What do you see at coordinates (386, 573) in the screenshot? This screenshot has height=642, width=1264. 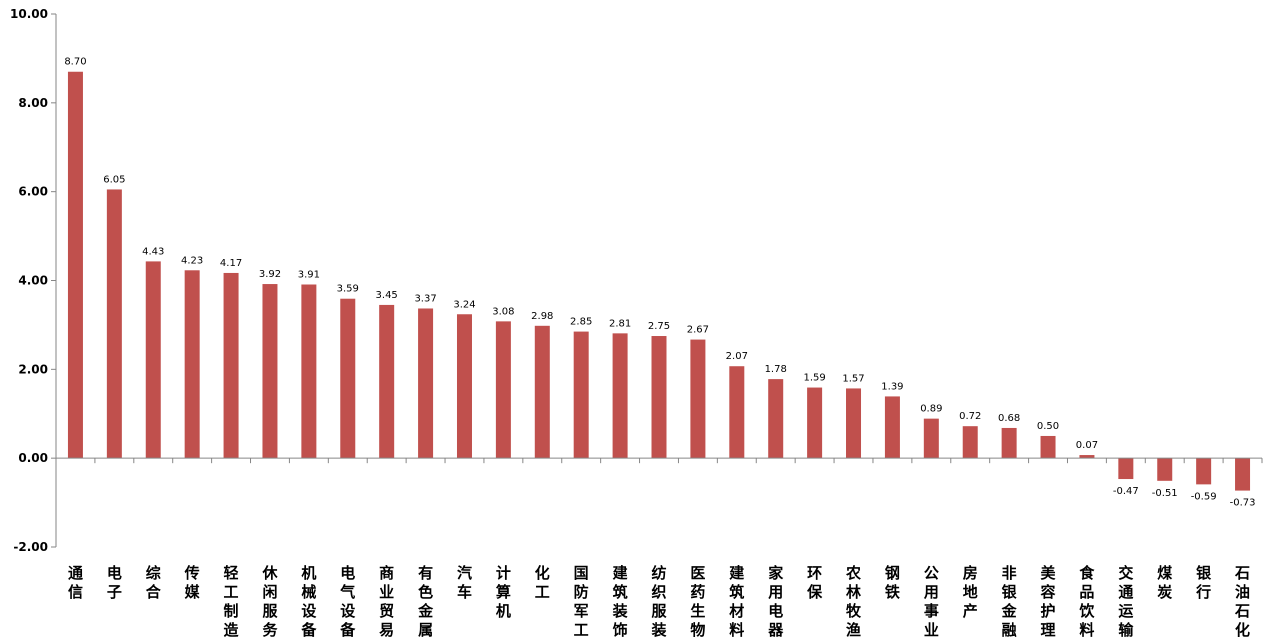 I see `x-tick-char: 商` at bounding box center [386, 573].